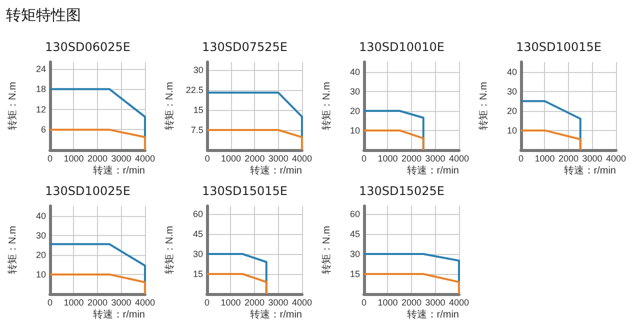 The image size is (636, 328). I want to click on y-tick-label: 7.5, so click(197, 130).